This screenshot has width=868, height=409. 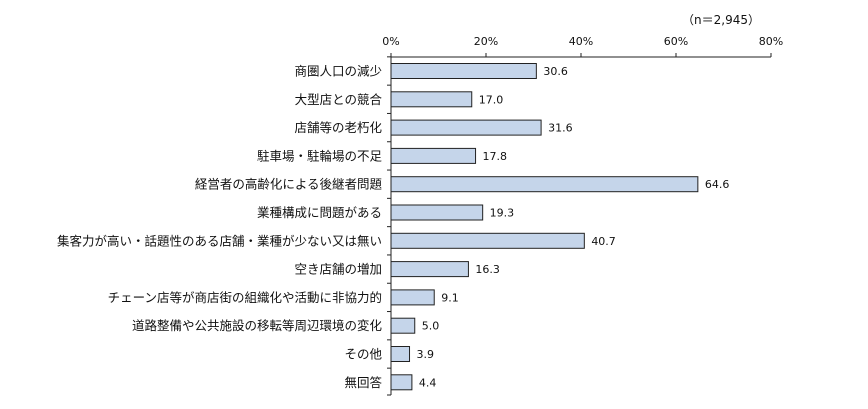 What do you see at coordinates (502, 213) in the screenshot?
I see `value-label: 19.3` at bounding box center [502, 213].